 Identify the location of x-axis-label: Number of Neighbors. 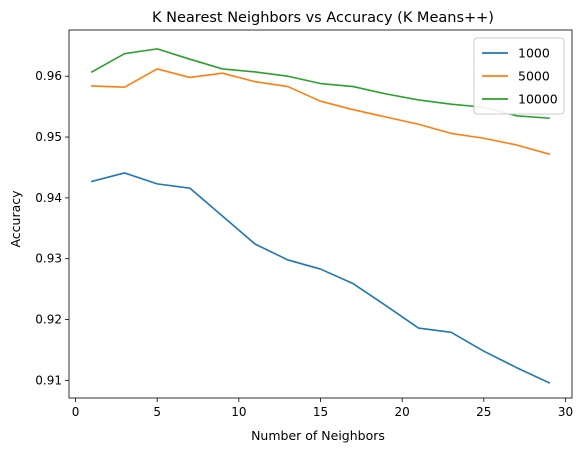
(318, 435).